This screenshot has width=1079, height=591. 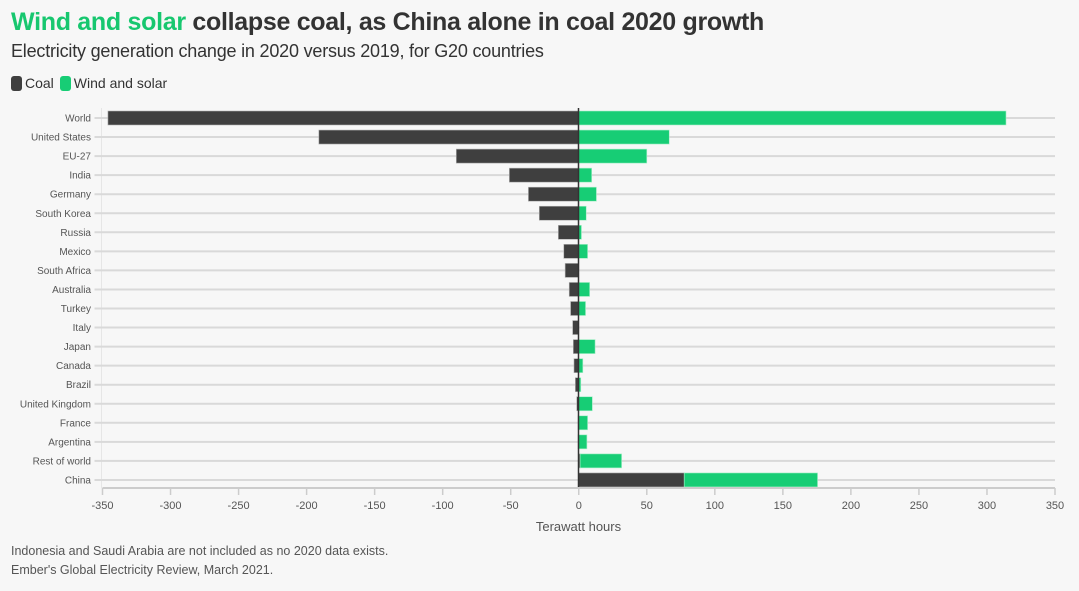 What do you see at coordinates (783, 506) in the screenshot?
I see `x-tick-label: 150` at bounding box center [783, 506].